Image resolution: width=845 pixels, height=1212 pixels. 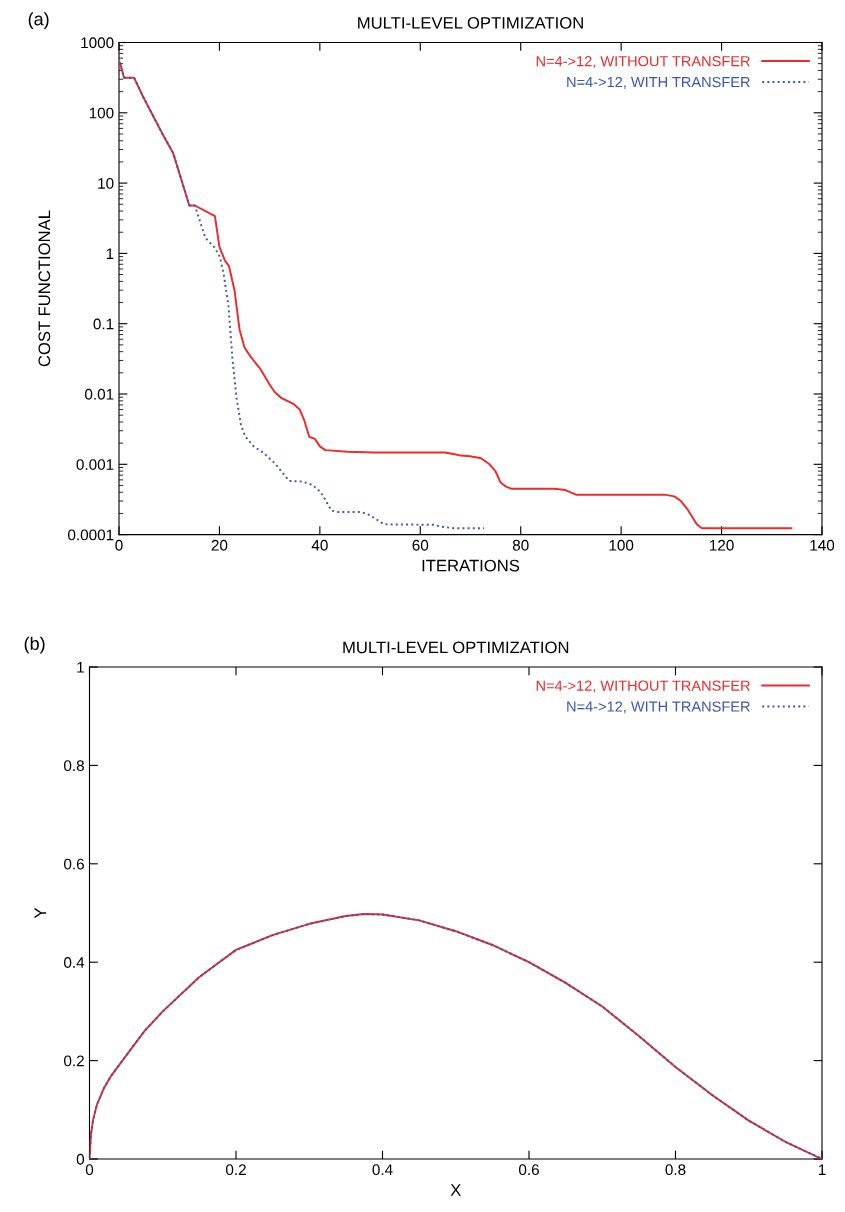 What do you see at coordinates (219, 545) in the screenshot?
I see `x-tick-label: 20` at bounding box center [219, 545].